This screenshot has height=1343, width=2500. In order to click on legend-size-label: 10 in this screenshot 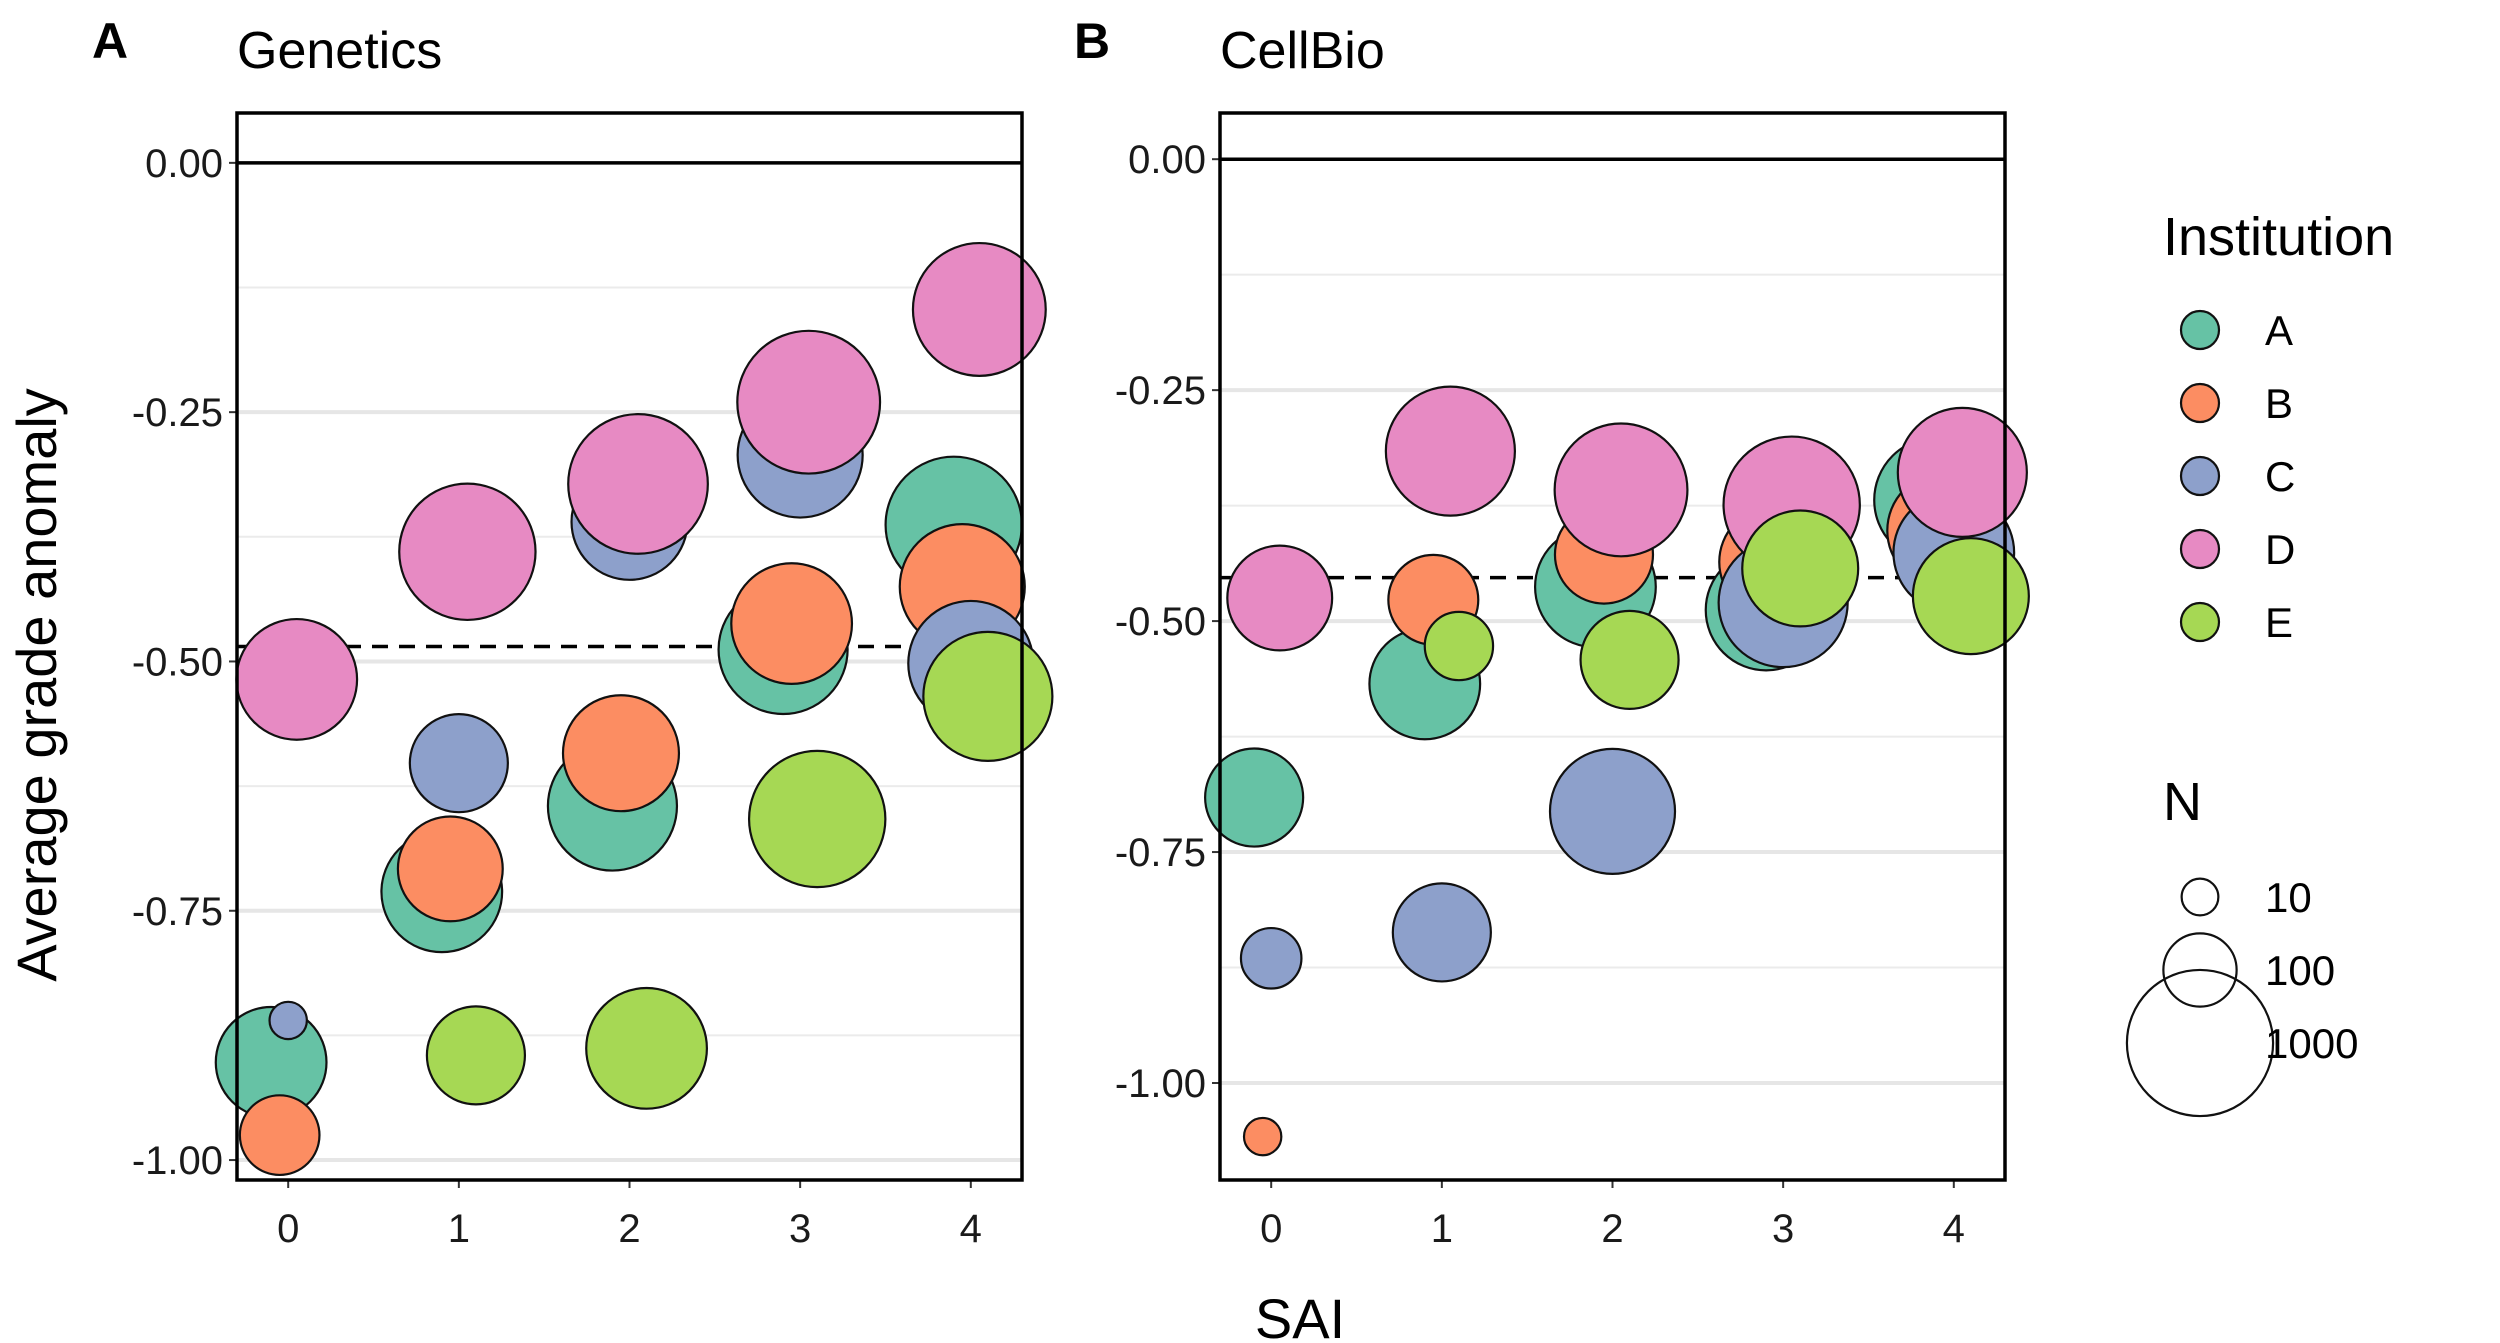, I will do `click(2288, 897)`.